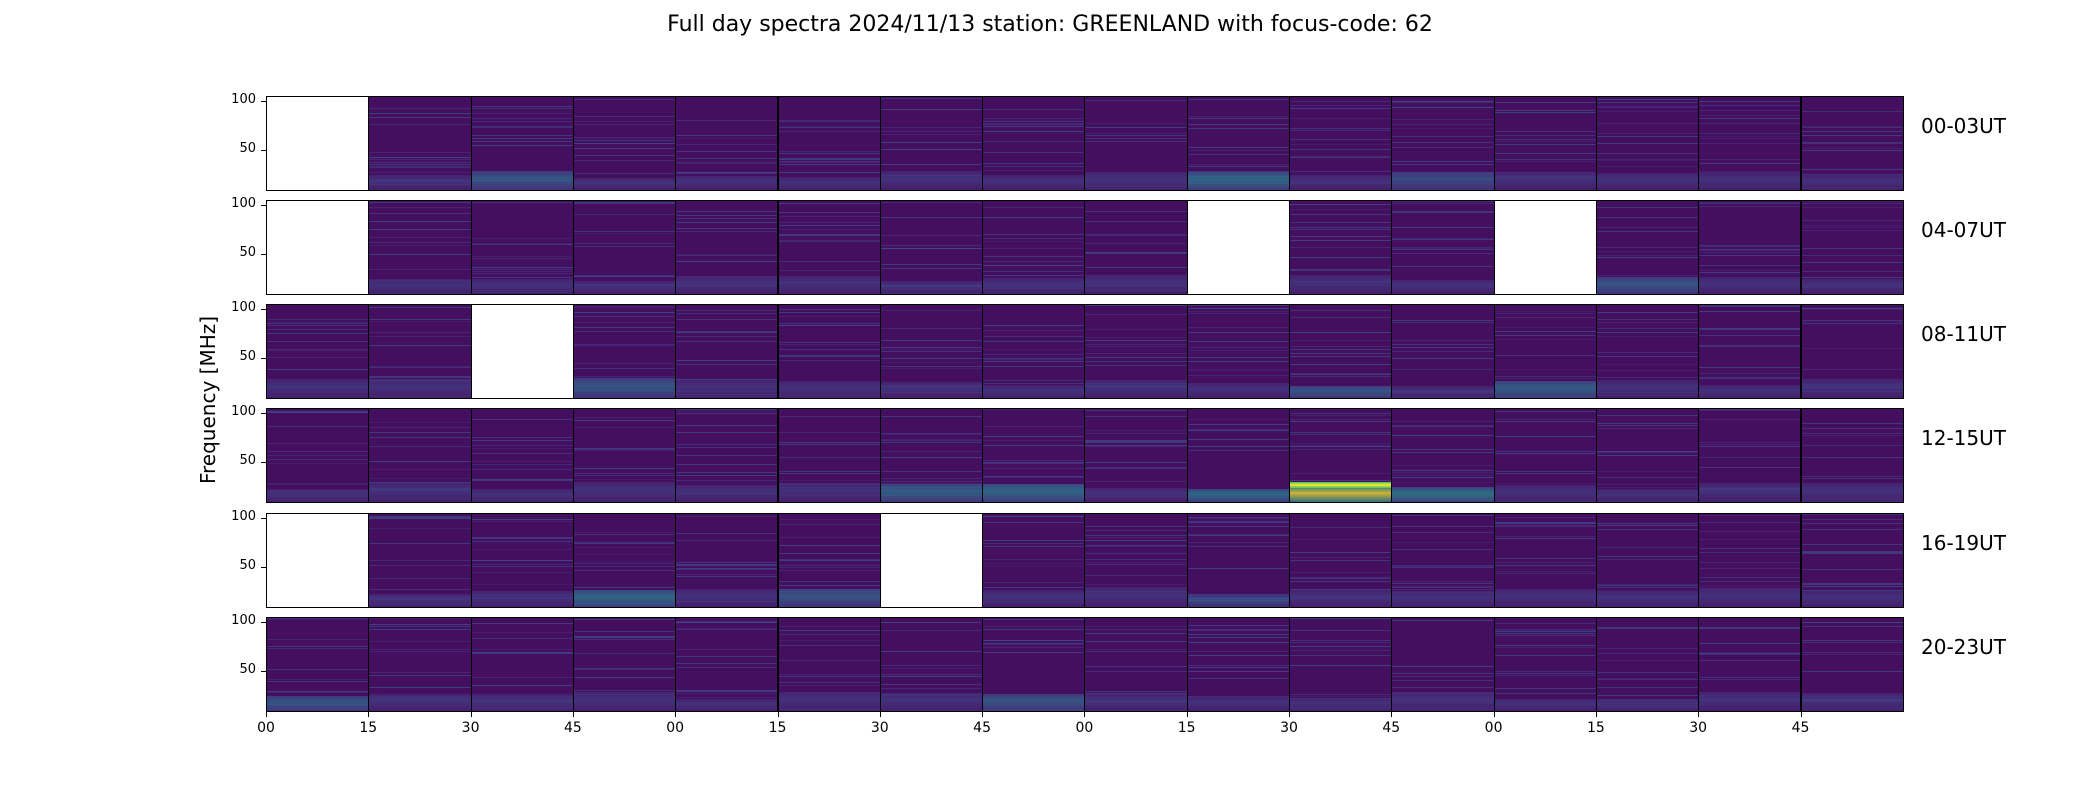 This screenshot has width=2100, height=800. I want to click on y-tick-mark, so click(263, 205).